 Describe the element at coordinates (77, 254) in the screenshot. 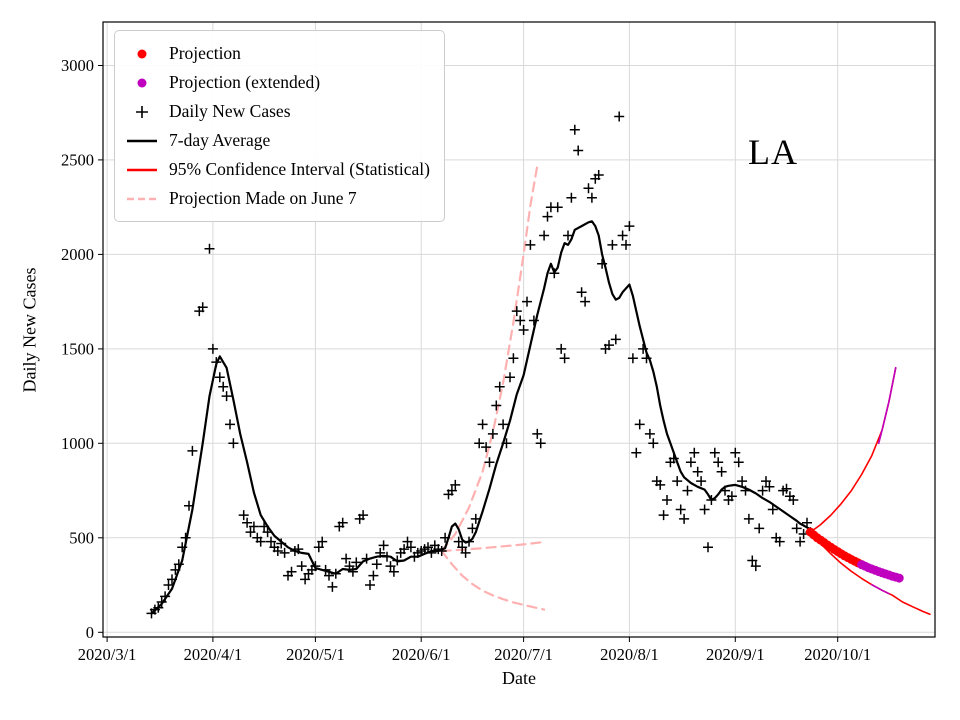

I see `y-tick-label: 2000` at that location.